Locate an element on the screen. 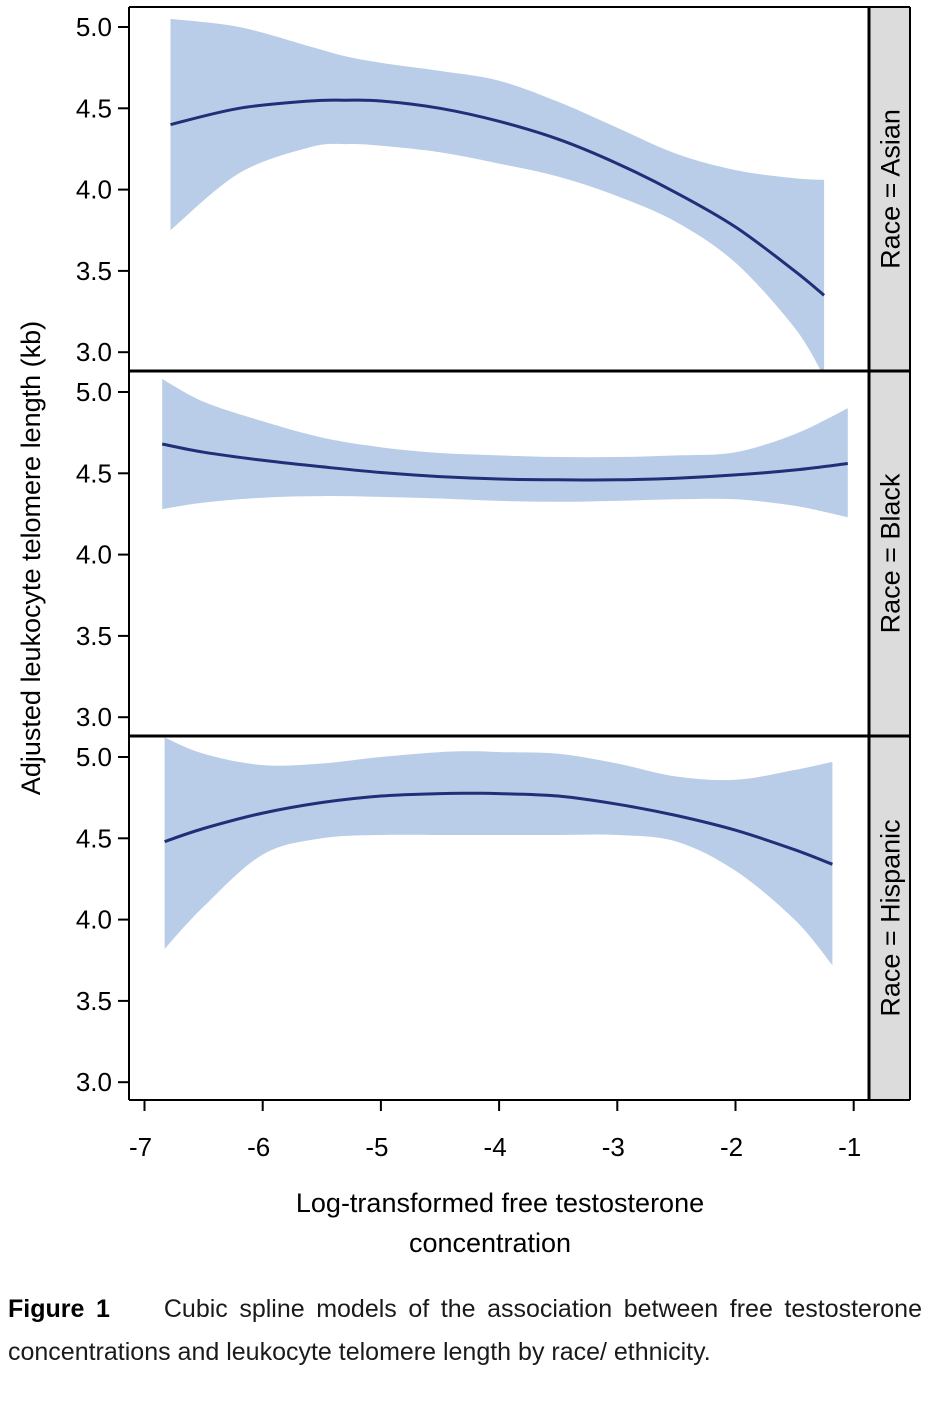 The image size is (930, 1417). caption-label: Figure 1 is located at coordinates (59, 1309).